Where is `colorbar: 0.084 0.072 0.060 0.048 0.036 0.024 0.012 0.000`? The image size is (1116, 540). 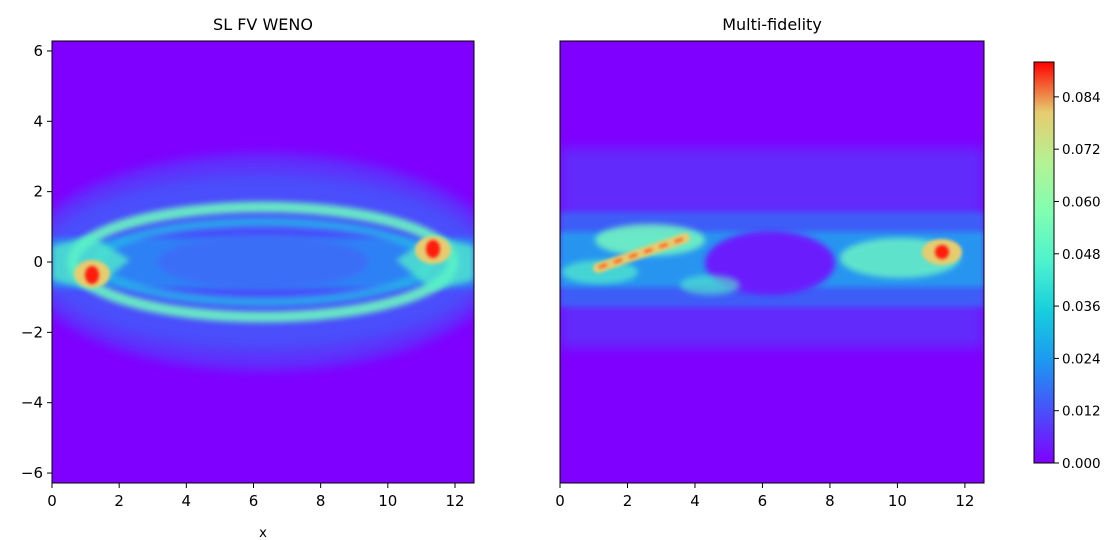
colorbar: 0.084 0.072 0.060 0.048 0.036 0.024 0.012 0.000 is located at coordinates (1067, 266).